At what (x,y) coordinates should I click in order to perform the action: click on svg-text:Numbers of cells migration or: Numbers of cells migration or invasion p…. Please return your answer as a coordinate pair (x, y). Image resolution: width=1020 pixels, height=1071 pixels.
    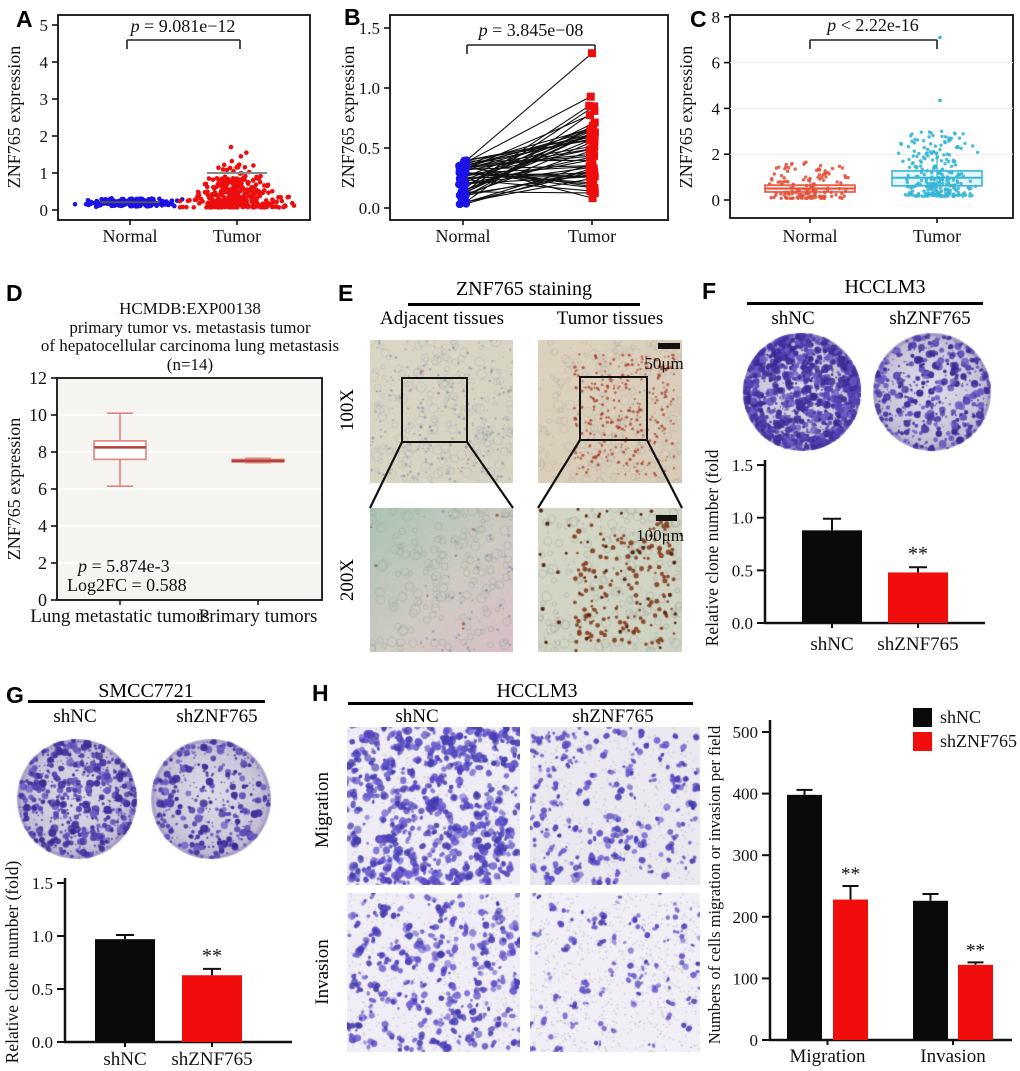
    Looking at the image, I should click on (714, 884).